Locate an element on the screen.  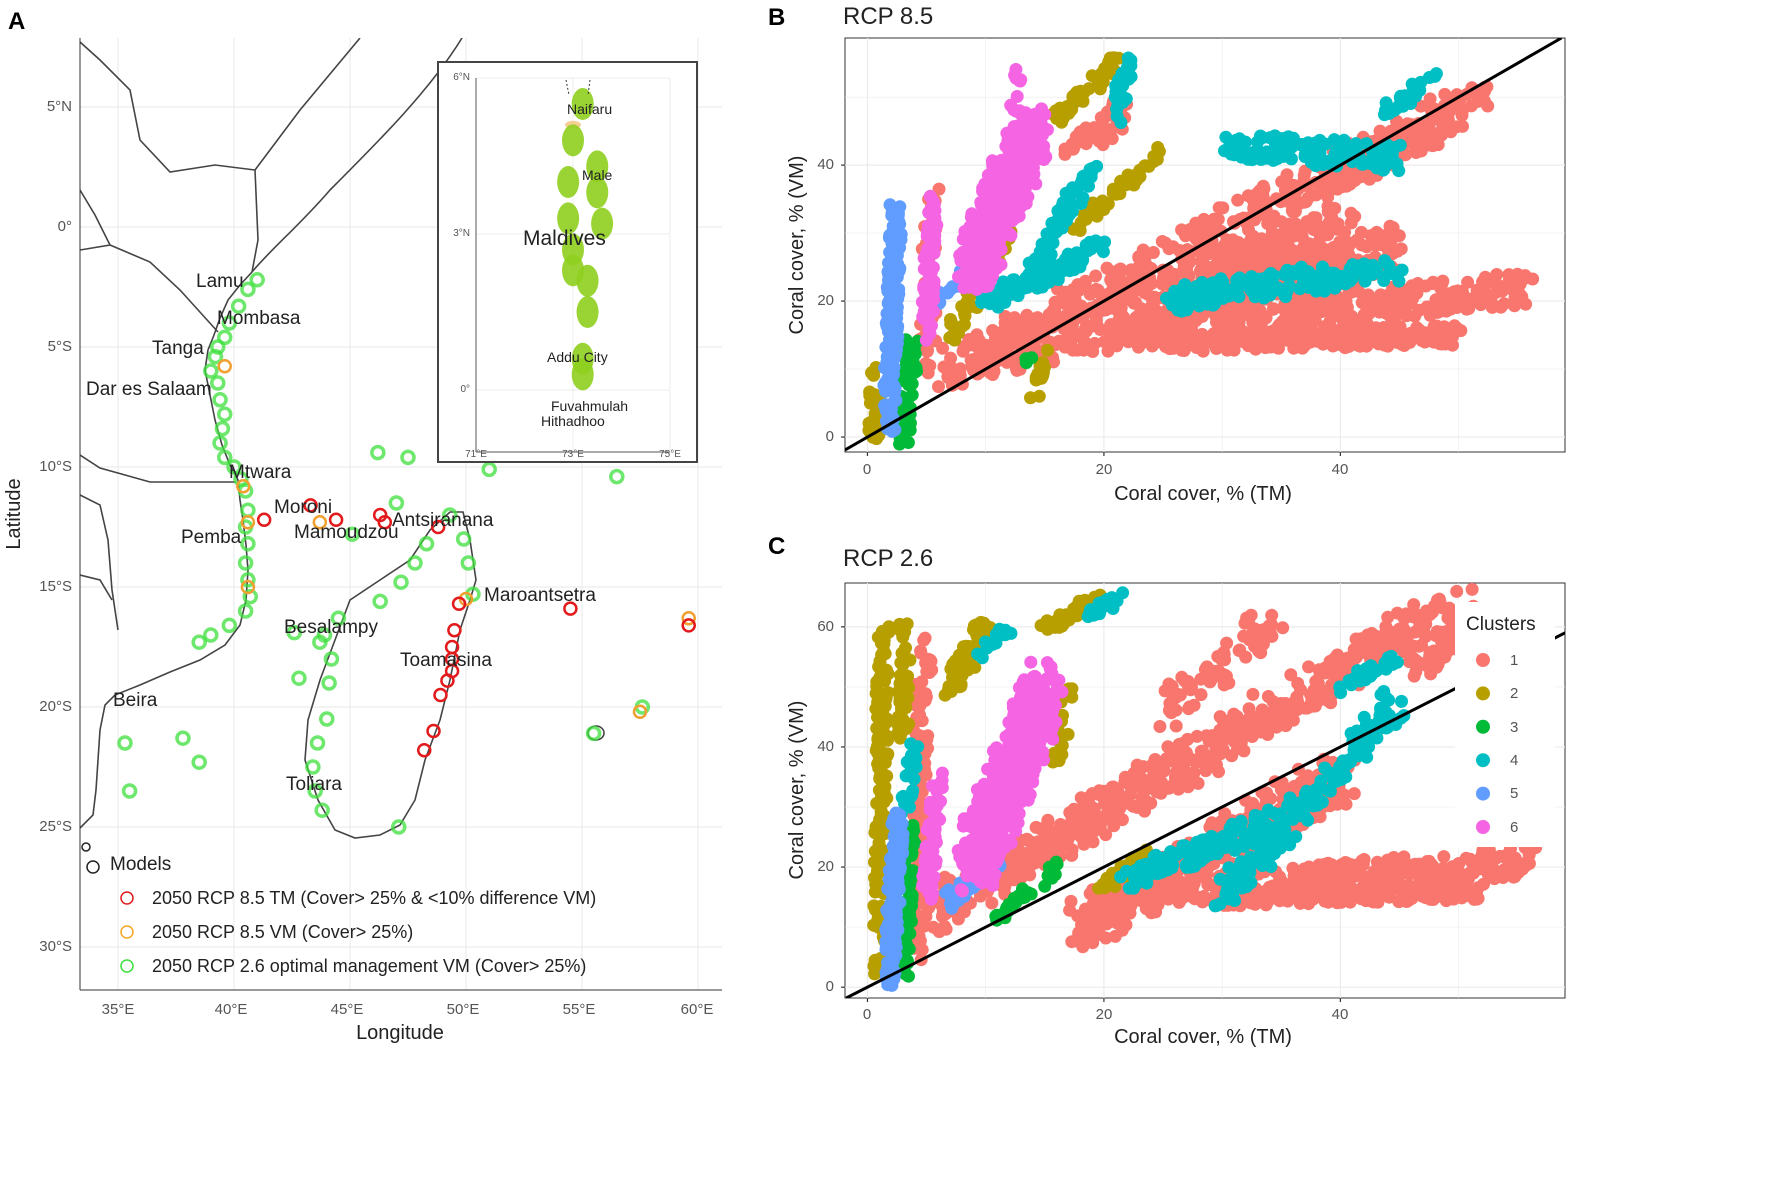
country-borders is located at coordinates (220, 334).